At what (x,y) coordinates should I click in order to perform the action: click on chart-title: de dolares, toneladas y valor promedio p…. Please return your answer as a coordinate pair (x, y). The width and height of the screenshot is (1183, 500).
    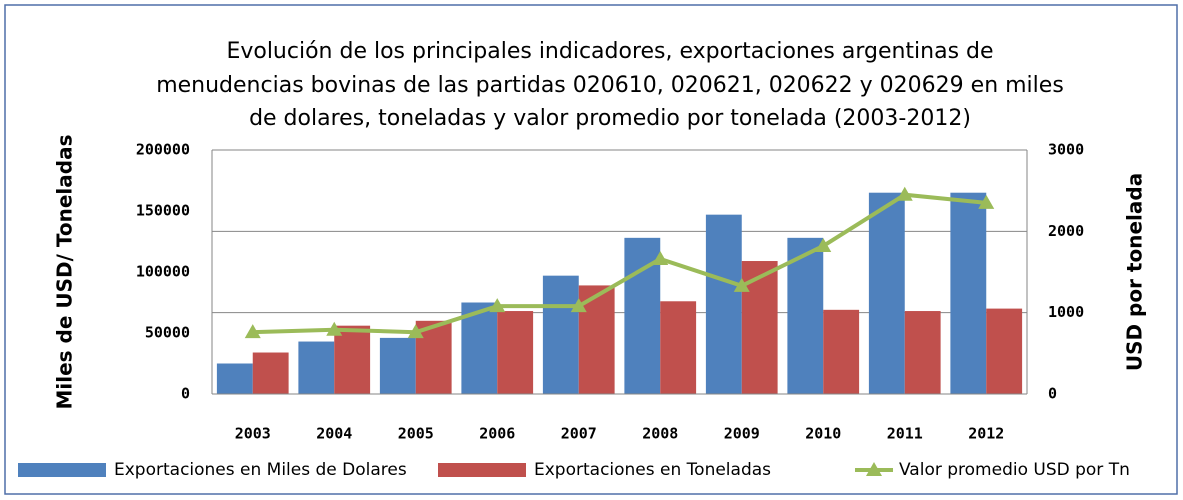
    Looking at the image, I should click on (610, 118).